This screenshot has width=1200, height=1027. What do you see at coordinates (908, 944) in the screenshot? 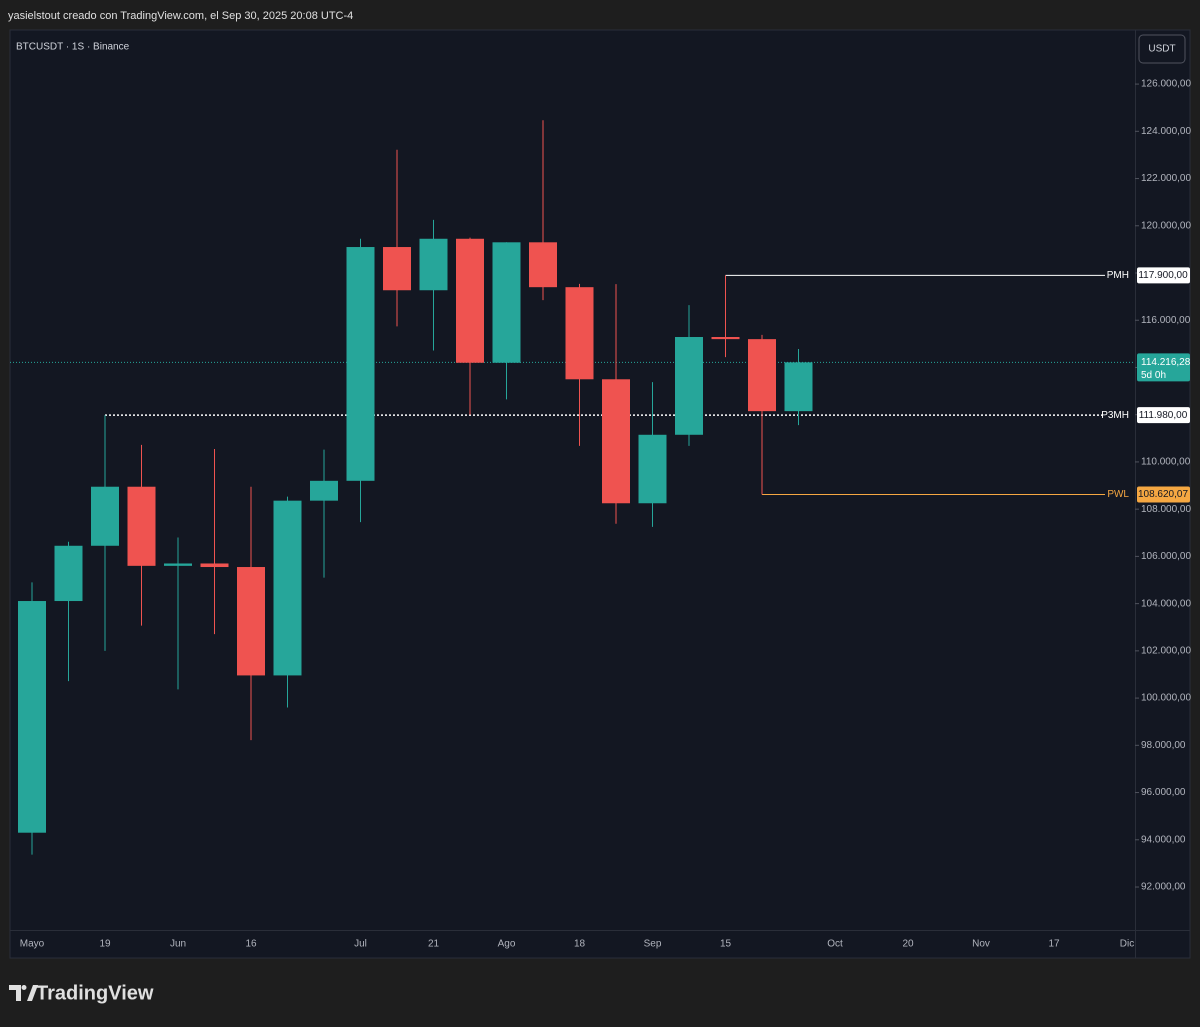
I see `x-tick-label: 20` at bounding box center [908, 944].